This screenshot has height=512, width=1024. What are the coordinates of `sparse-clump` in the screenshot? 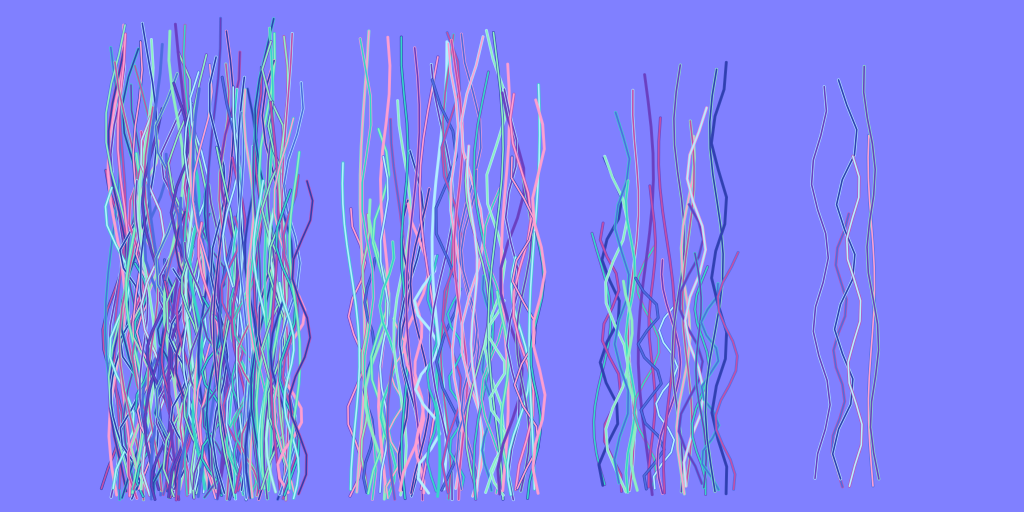 It's located at (665, 278).